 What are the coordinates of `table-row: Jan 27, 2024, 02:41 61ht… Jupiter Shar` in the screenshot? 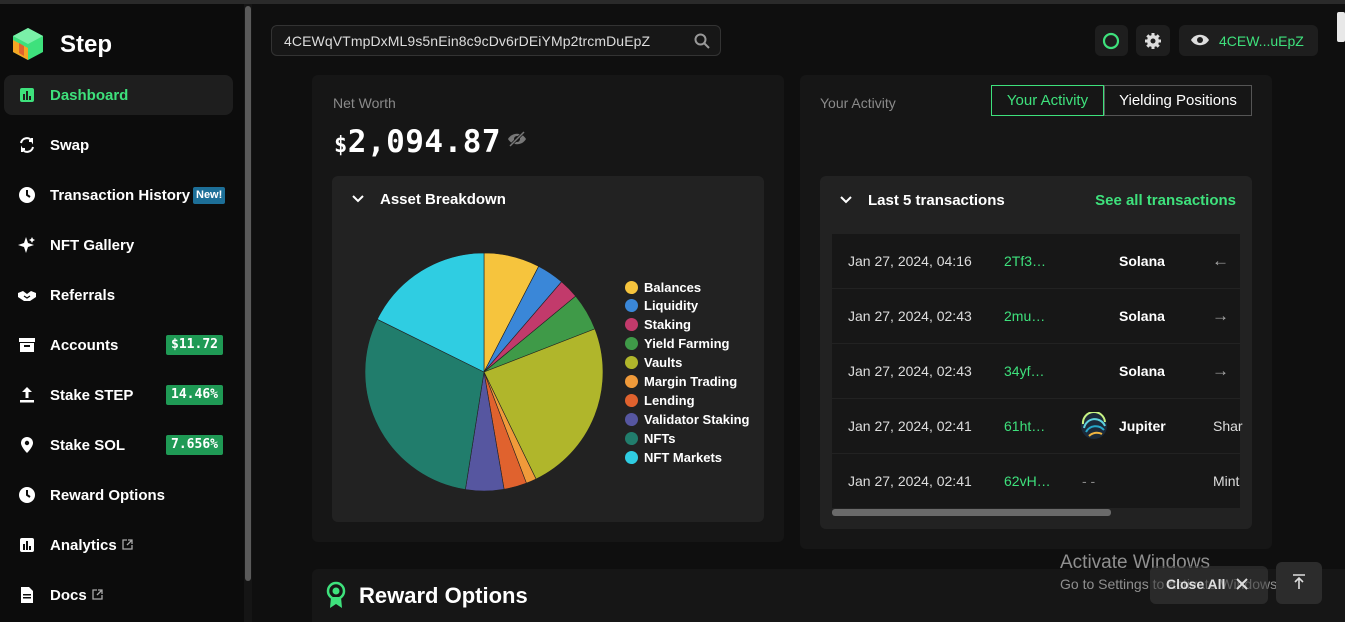 It's located at (1037, 426).